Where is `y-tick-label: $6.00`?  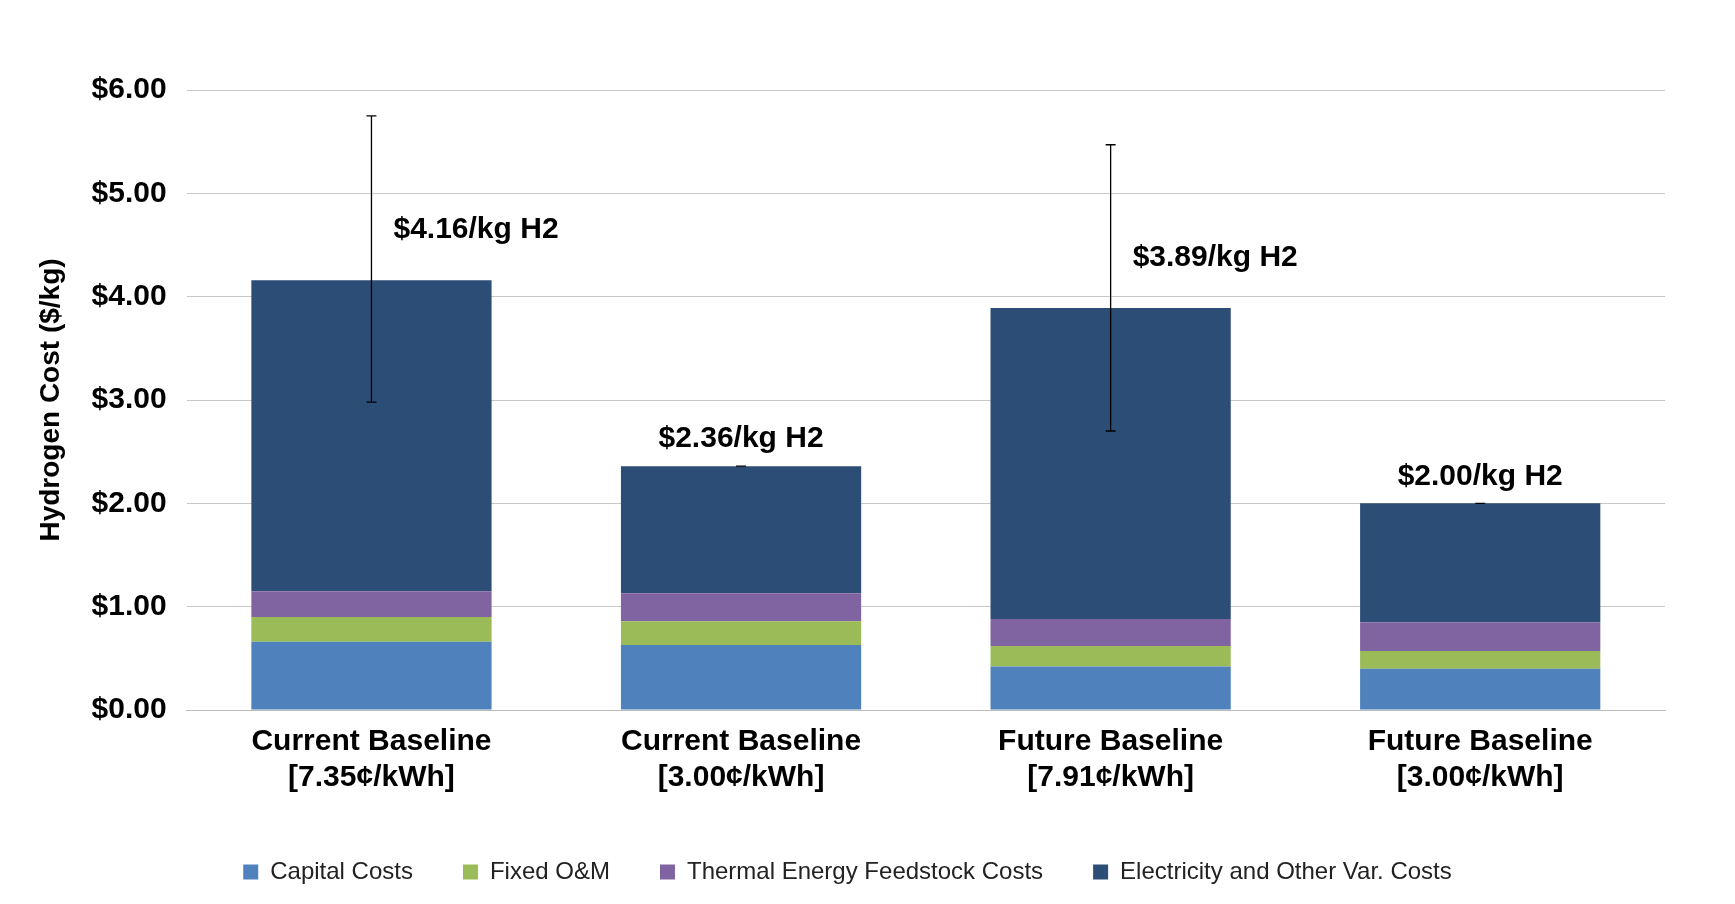 y-tick-label: $6.00 is located at coordinates (129, 88).